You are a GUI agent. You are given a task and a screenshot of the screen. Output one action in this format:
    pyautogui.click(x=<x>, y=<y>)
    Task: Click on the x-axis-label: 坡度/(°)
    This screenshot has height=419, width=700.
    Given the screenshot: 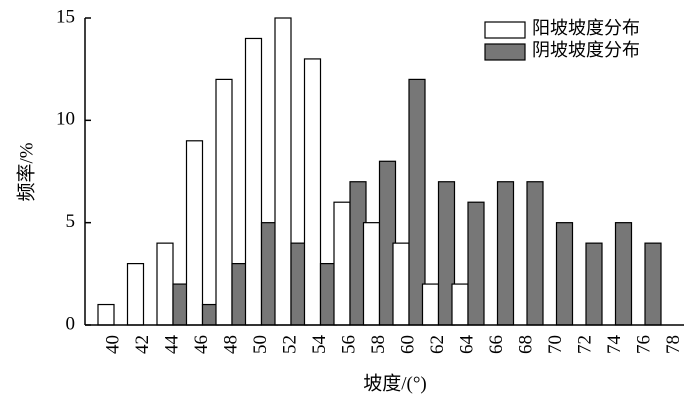 What is the action you would take?
    pyautogui.click(x=395, y=383)
    